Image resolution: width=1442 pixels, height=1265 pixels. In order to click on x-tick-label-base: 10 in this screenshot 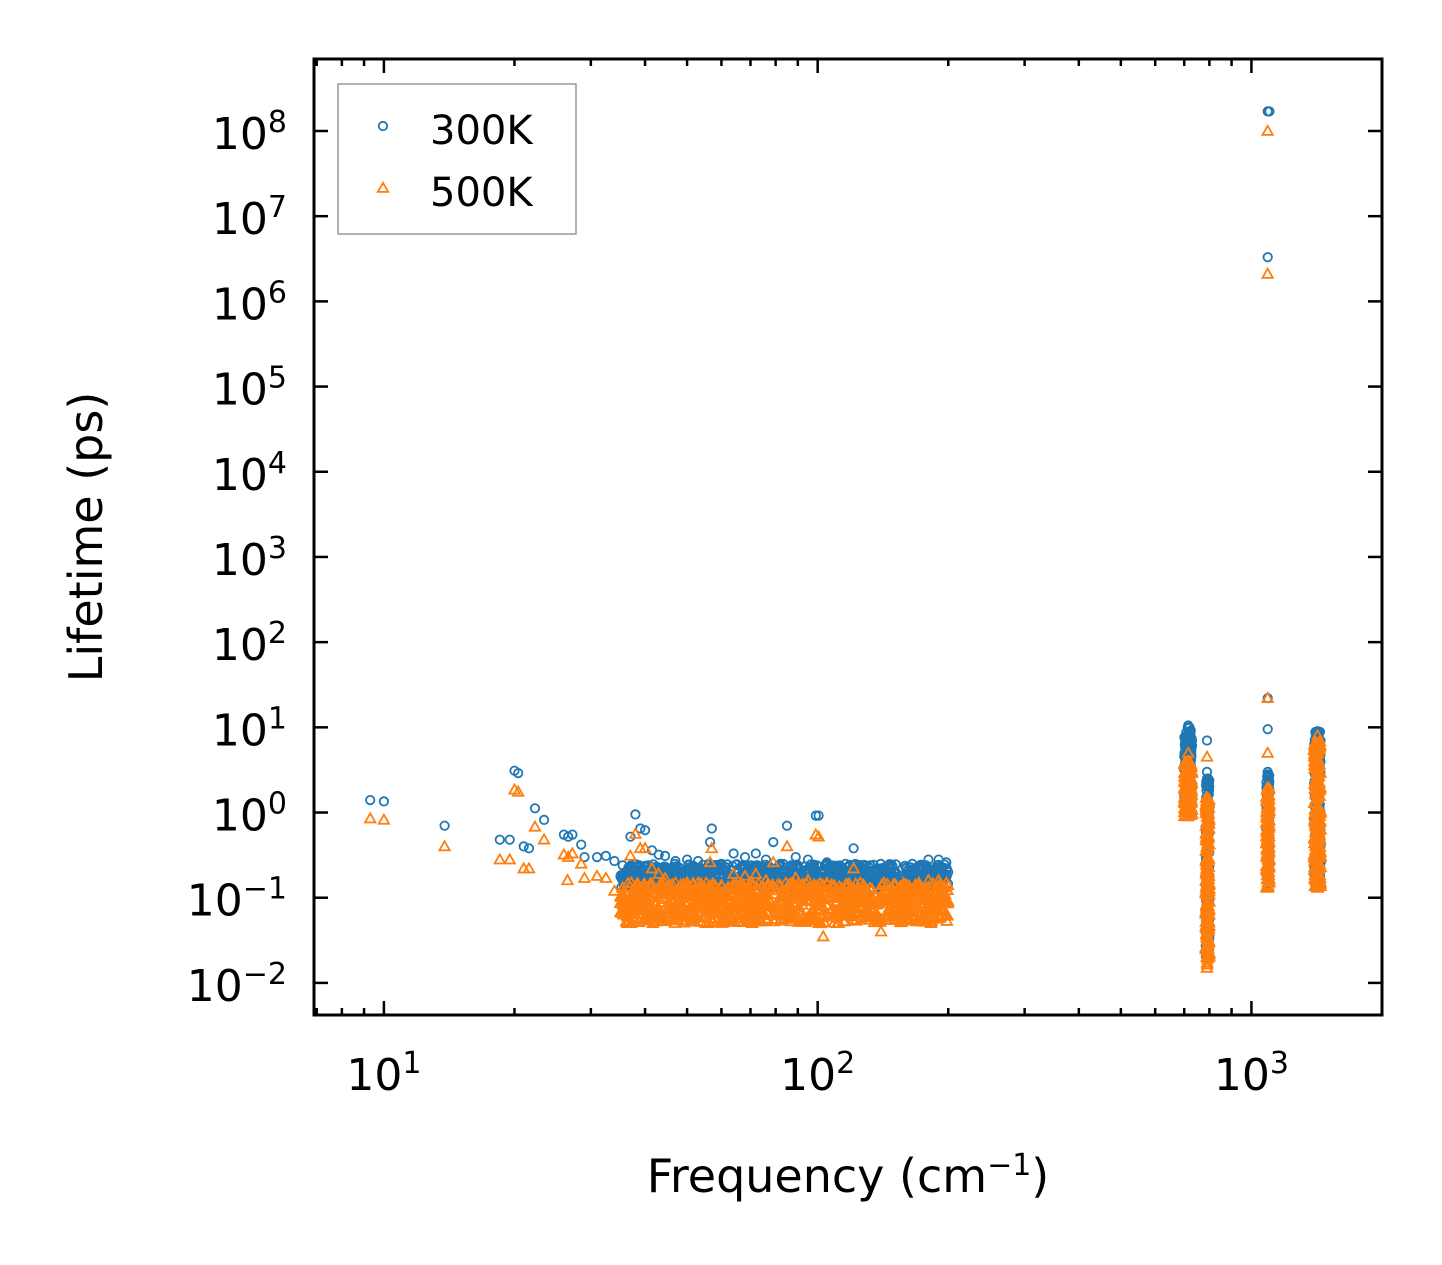, I will do `click(374, 1075)`.